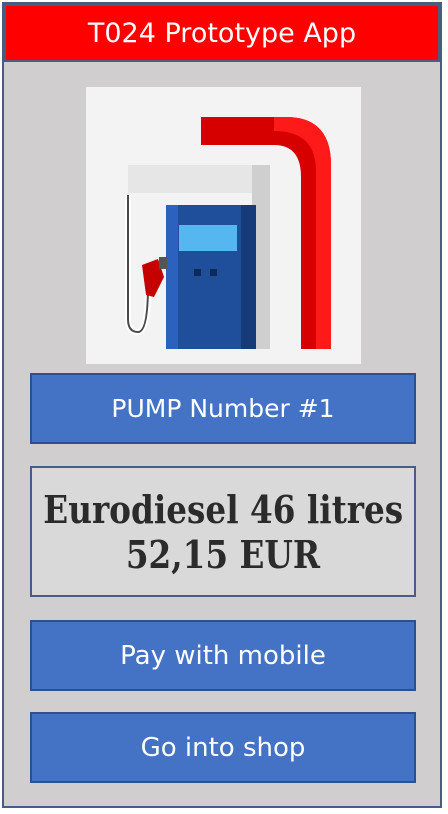  I want to click on pump-number-label: PUMP Number #1, so click(223, 408).